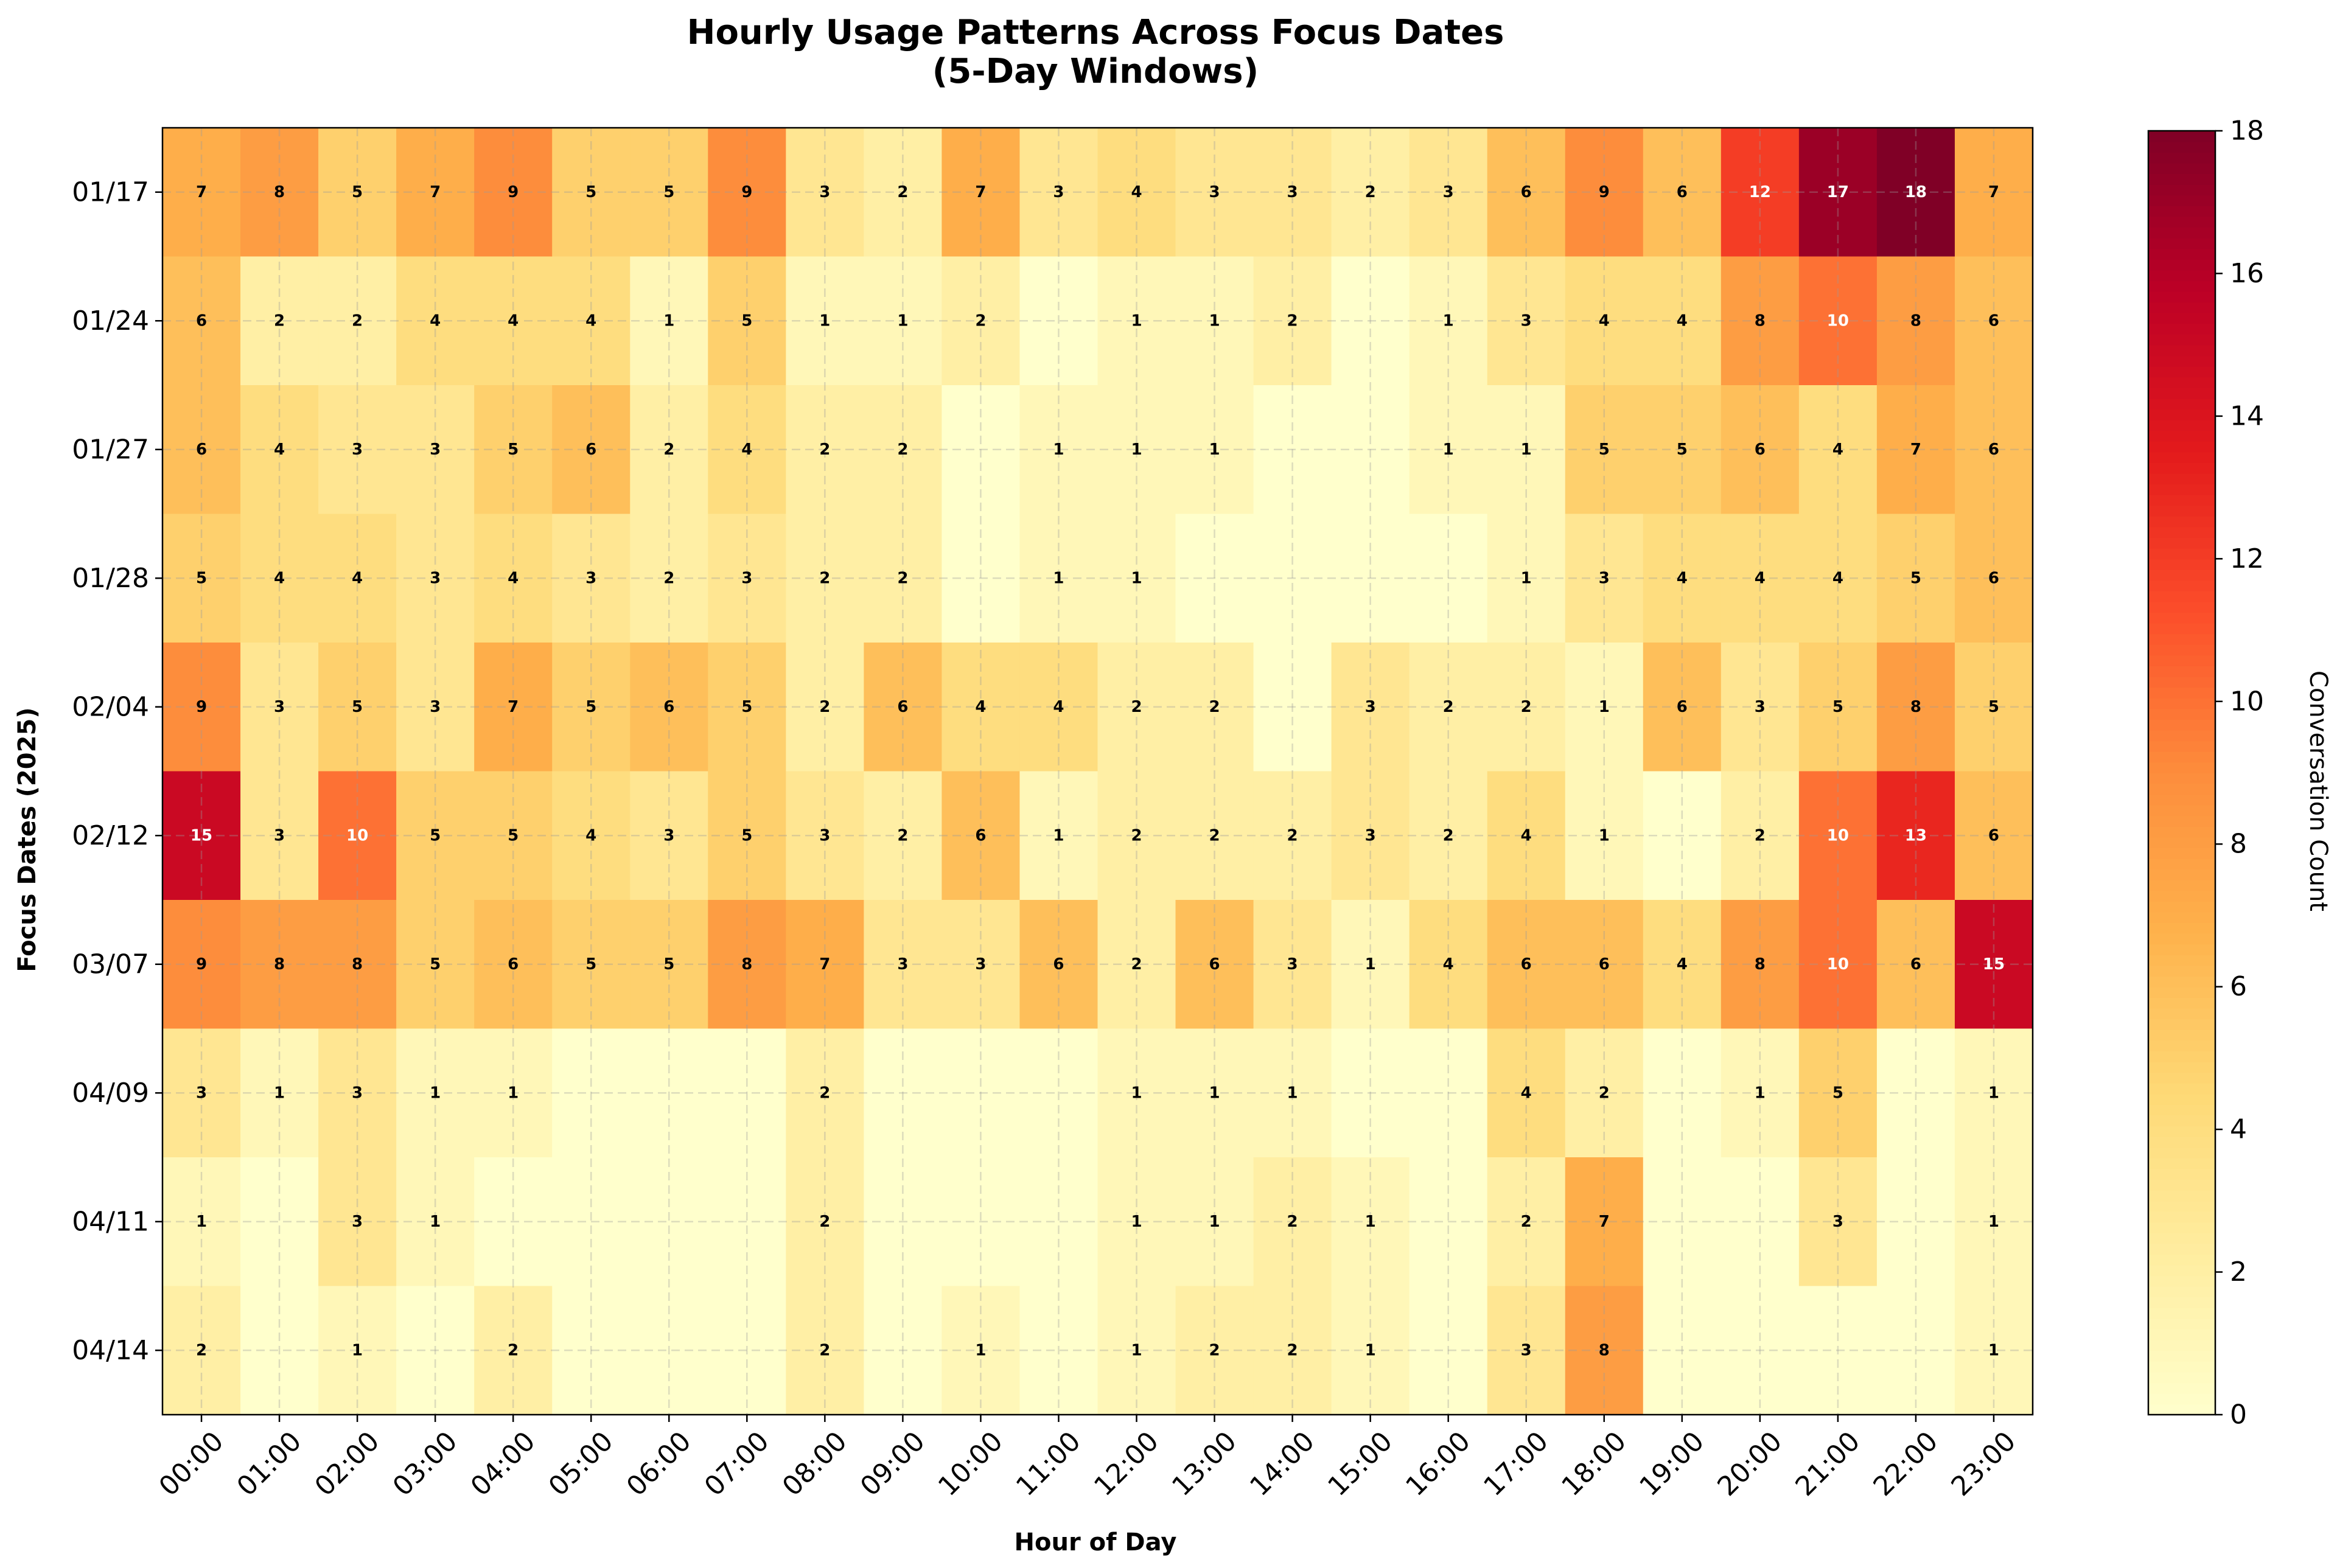 This screenshot has width=2337, height=1568. What do you see at coordinates (111, 1350) in the screenshot?
I see `y-tick-label: 04/14` at bounding box center [111, 1350].